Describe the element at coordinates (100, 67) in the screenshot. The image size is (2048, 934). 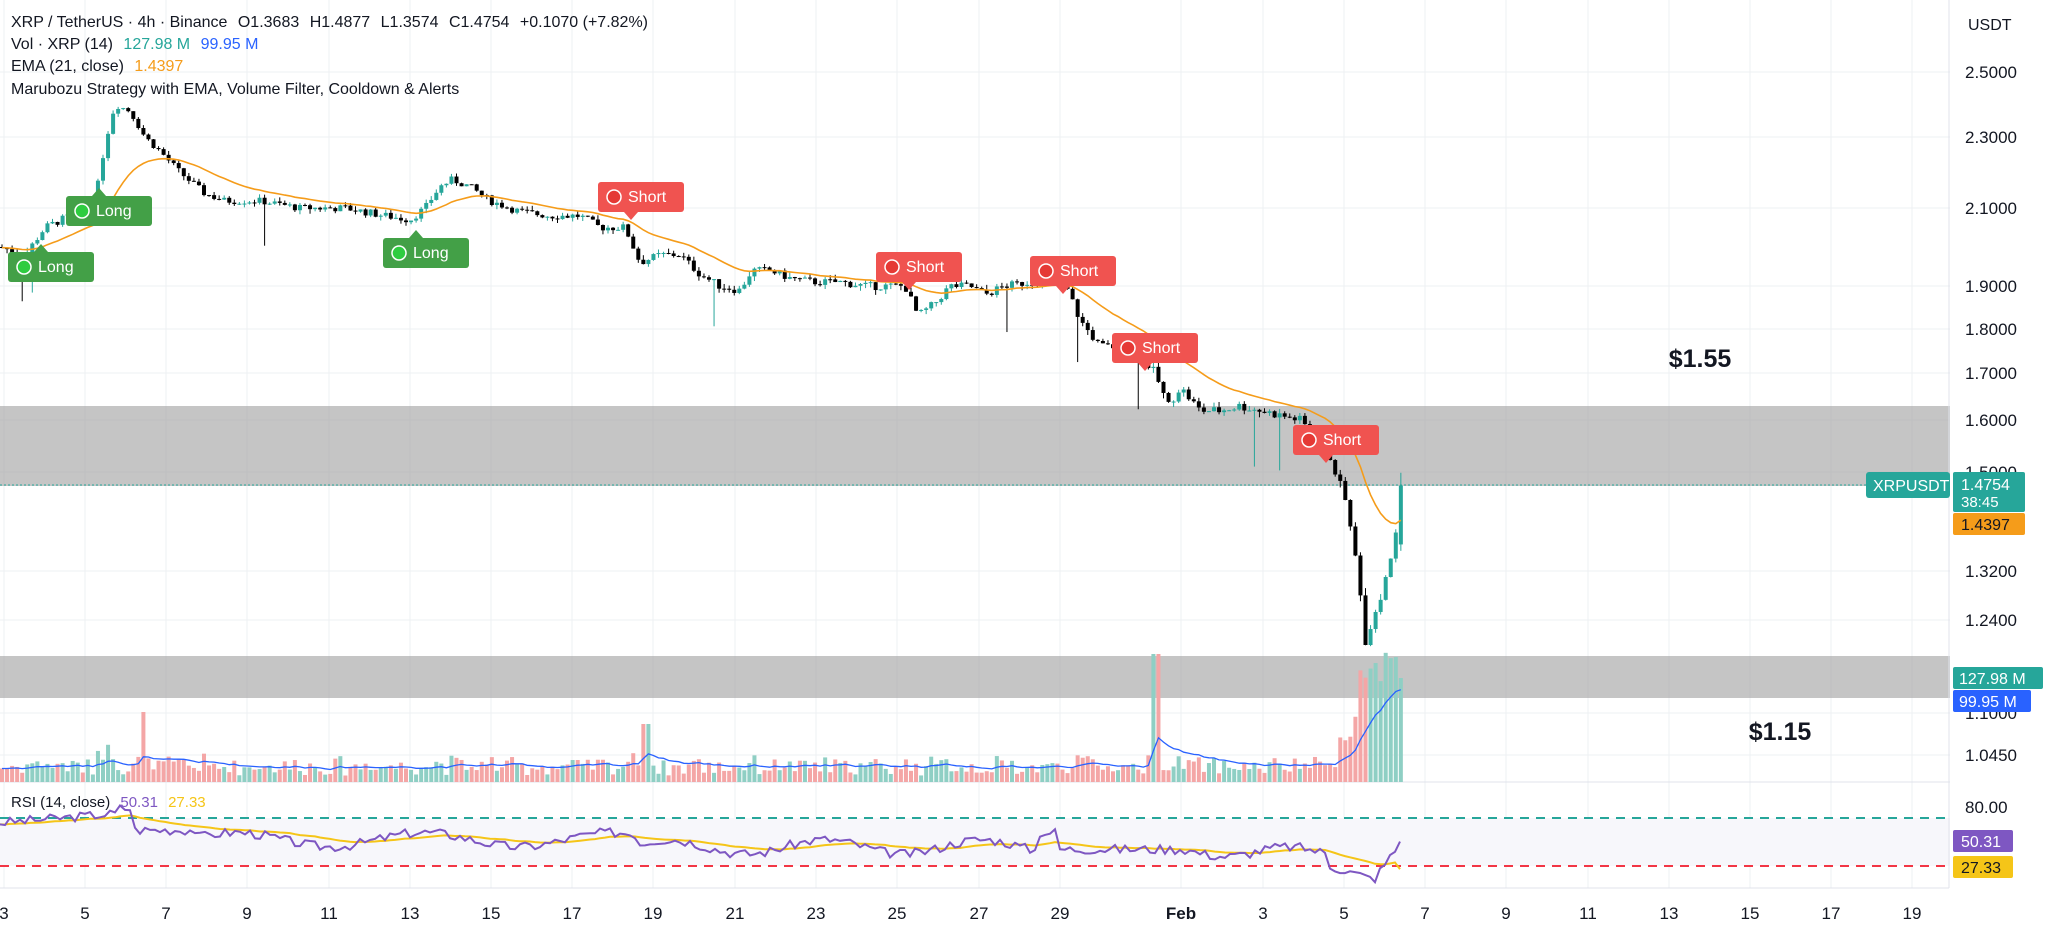
I see `ema-legend: EMA (21, close) 1.4397` at that location.